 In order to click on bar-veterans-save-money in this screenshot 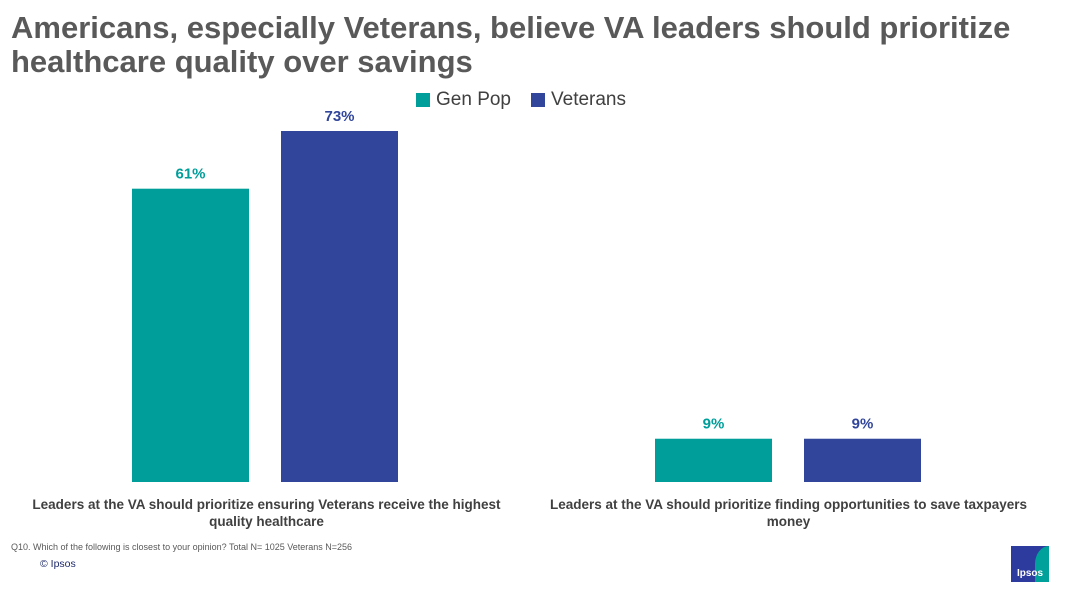, I will do `click(862, 460)`.